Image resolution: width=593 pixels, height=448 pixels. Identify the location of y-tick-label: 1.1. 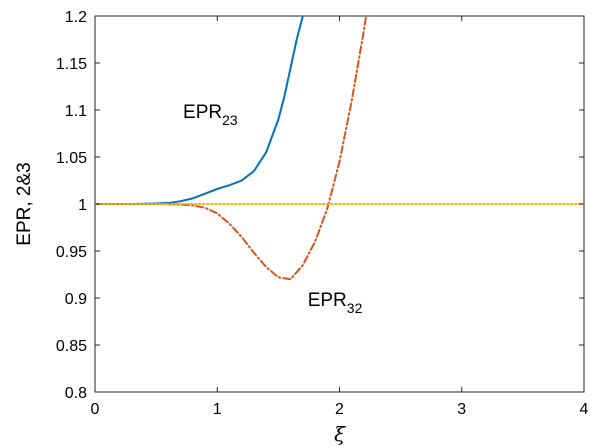
(76, 111).